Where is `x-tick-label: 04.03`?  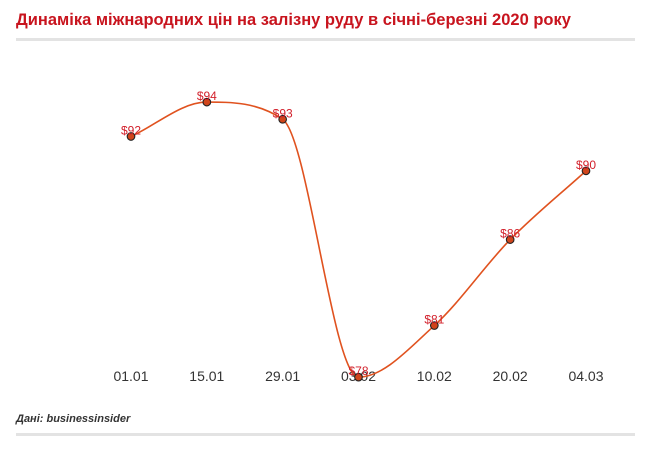 x-tick-label: 04.03 is located at coordinates (585, 376).